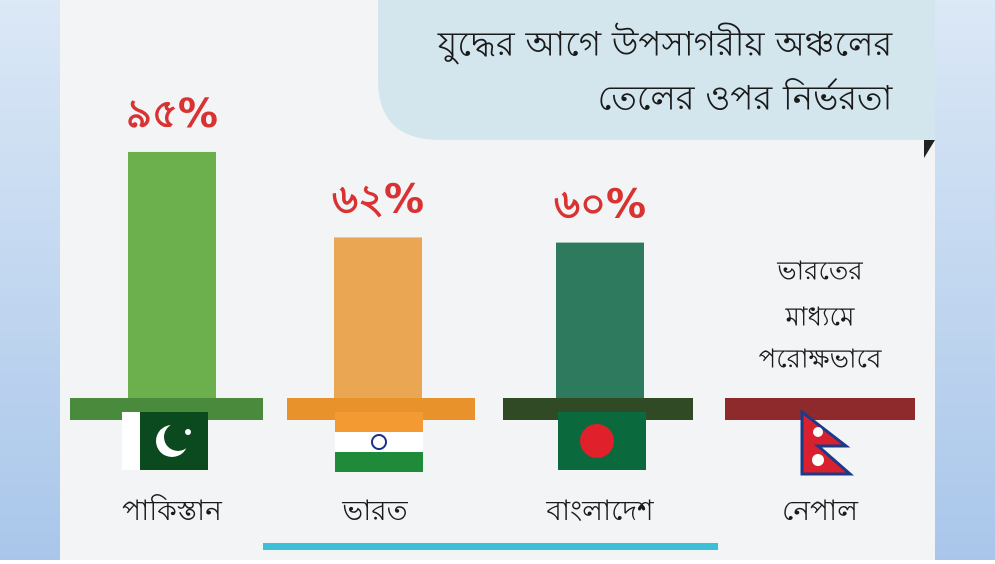 The width and height of the screenshot is (995, 564). What do you see at coordinates (746, 98) in the screenshot?
I see `chart-title: তেলের ওপর নির্ভরতা` at bounding box center [746, 98].